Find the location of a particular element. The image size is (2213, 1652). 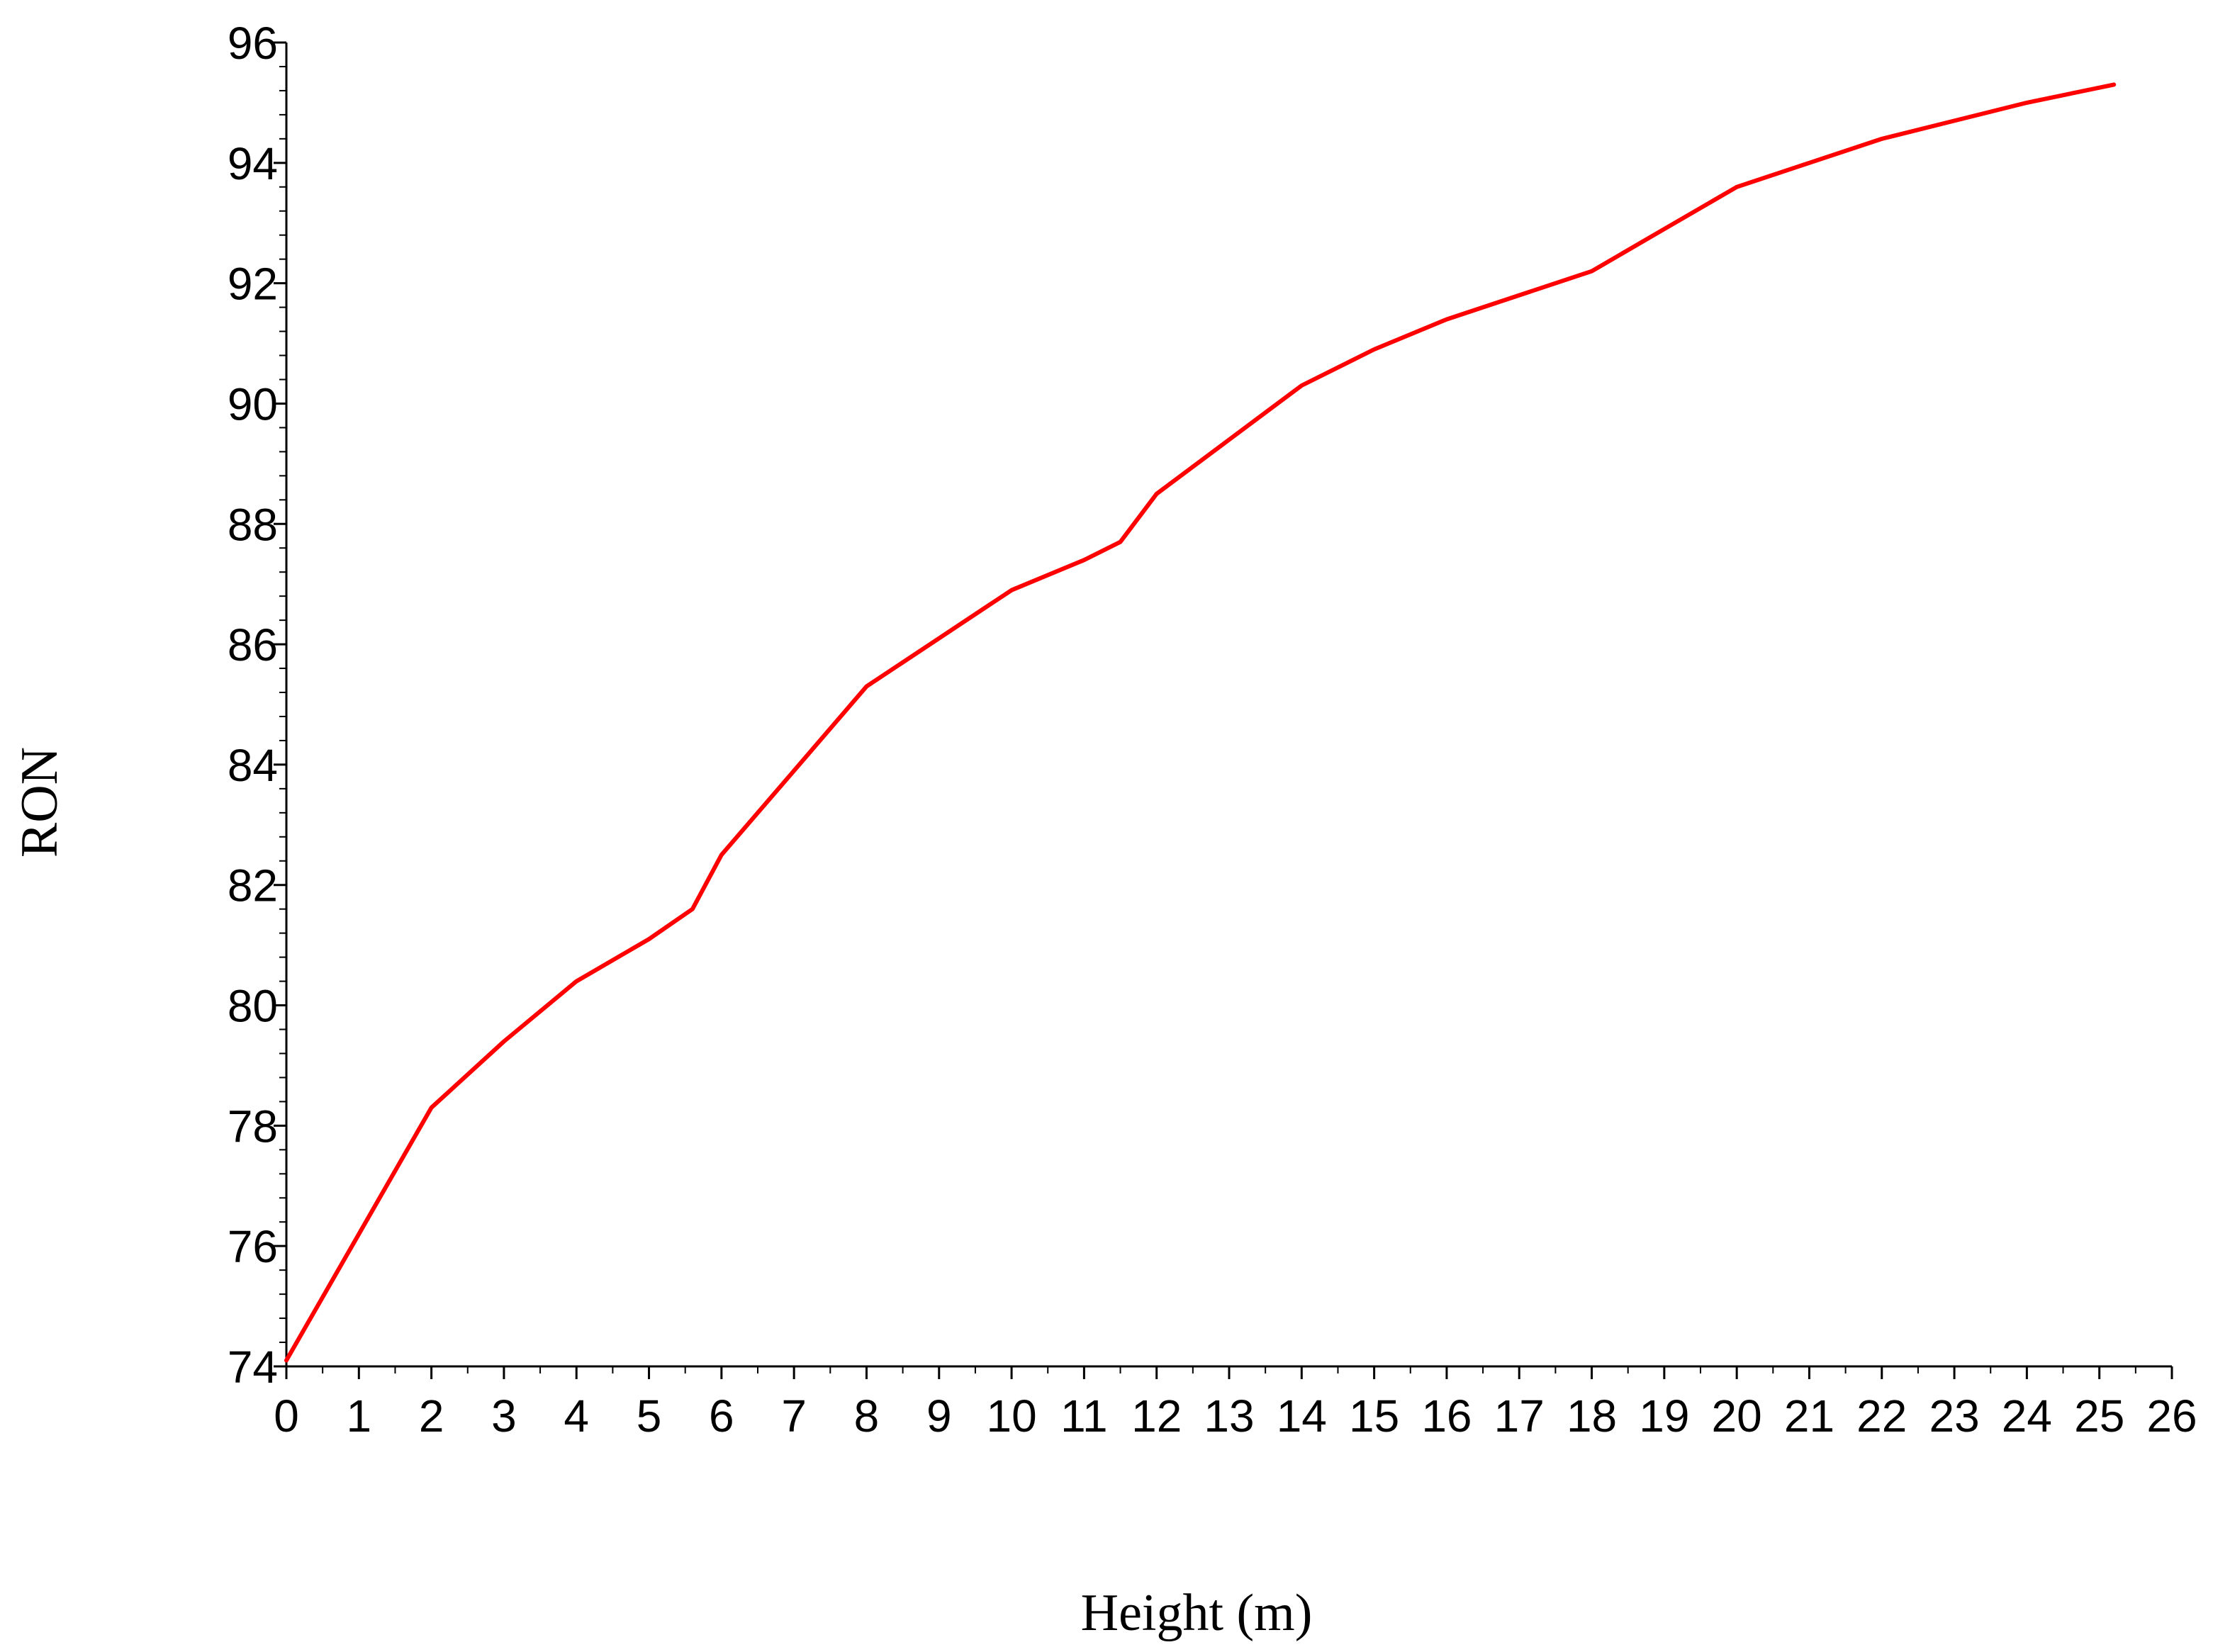

x-tick-label: 23 is located at coordinates (1954, 1416).